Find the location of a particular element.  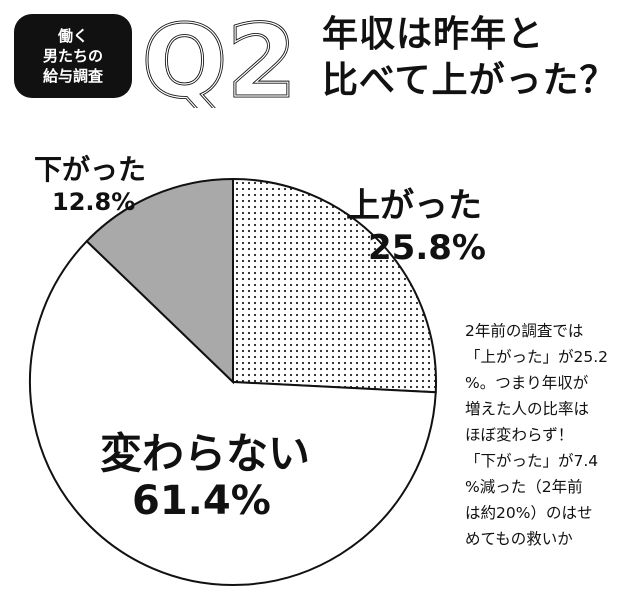

badge-line: 男たちの is located at coordinates (72, 56).